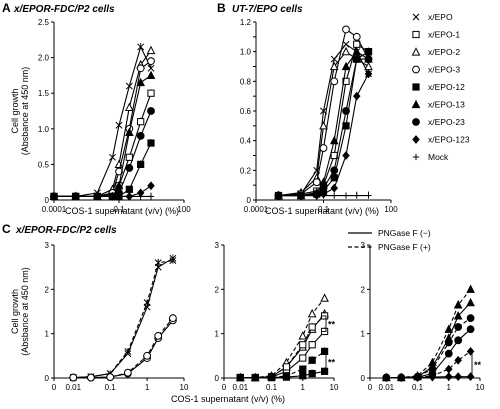 The height and width of the screenshot is (409, 500). What do you see at coordinates (368, 66) in the screenshot?
I see `panel-b-series-2-point-7-shape` at bounding box center [368, 66].